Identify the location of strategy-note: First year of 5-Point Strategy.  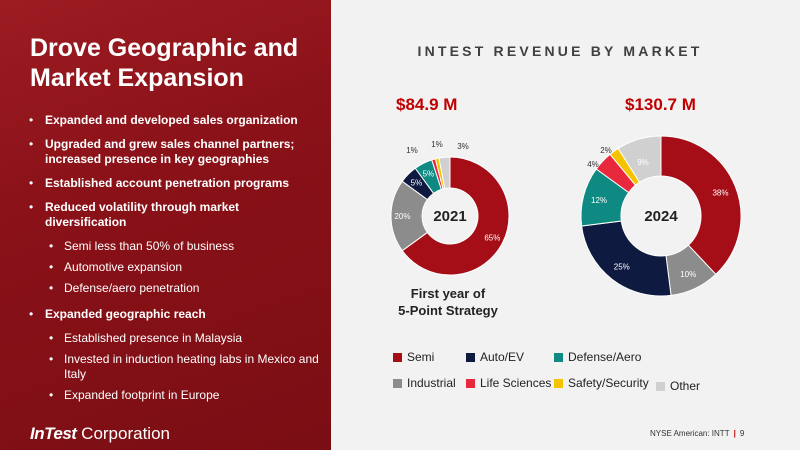
(448, 302).